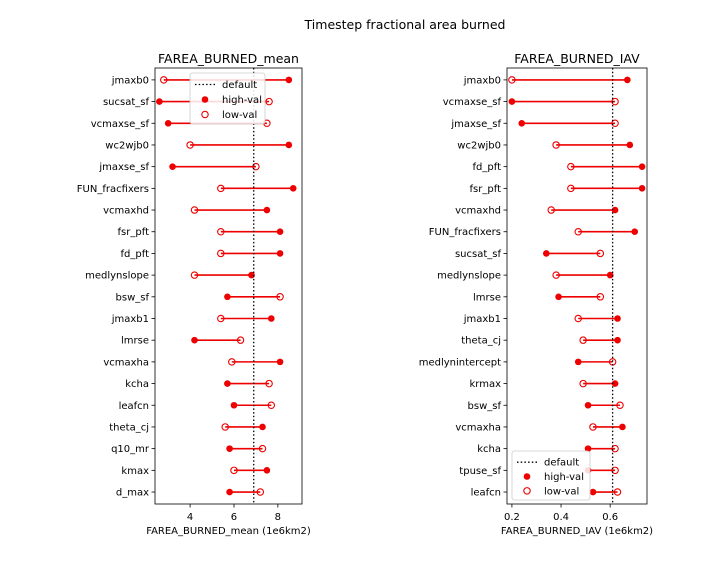 This screenshot has width=720, height=576. Describe the element at coordinates (469, 276) in the screenshot. I see `y-tick-label: medlynslope` at that location.